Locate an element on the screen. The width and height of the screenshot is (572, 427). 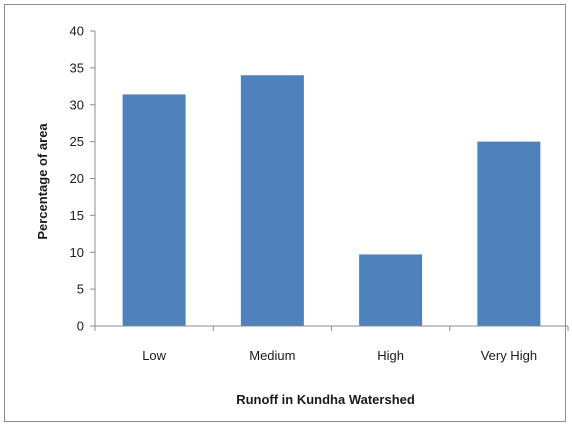
x-axis-ticks: Low Medium High Very High is located at coordinates (331, 344).